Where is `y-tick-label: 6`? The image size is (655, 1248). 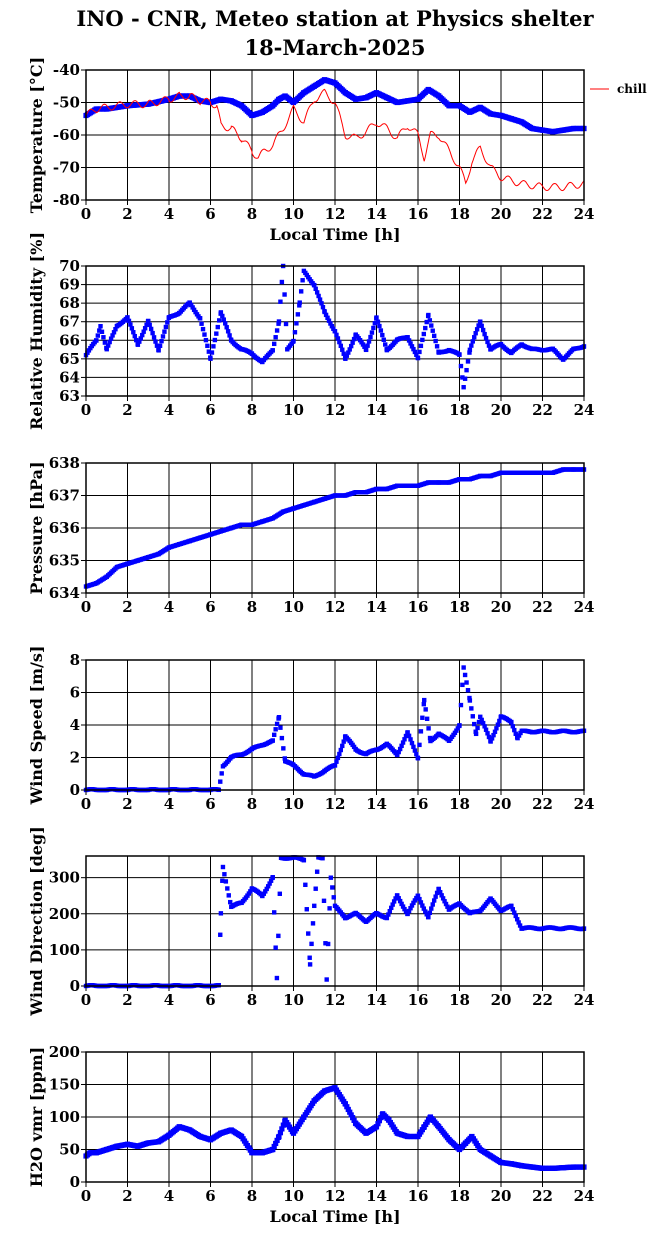
y-tick-label: 6 is located at coordinates (75, 693).